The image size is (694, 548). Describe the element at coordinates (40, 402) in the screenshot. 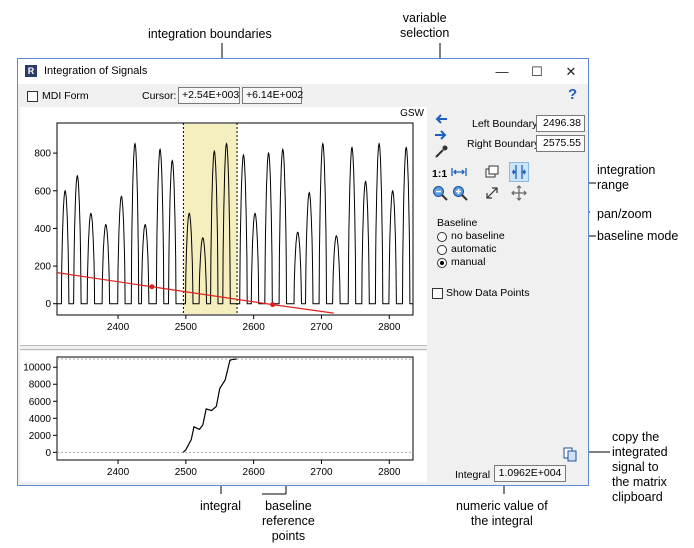

I see `y-tick-label: 6000` at that location.